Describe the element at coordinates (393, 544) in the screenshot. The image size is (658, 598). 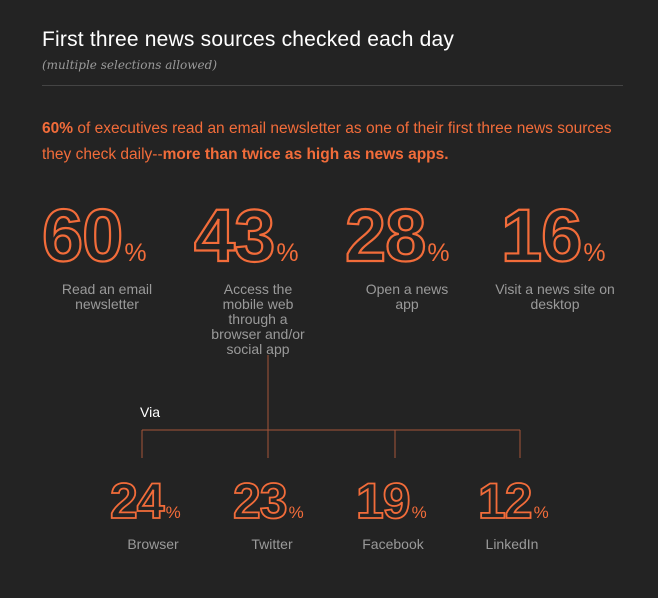
I see `sub-label-facebook: Facebook` at that location.